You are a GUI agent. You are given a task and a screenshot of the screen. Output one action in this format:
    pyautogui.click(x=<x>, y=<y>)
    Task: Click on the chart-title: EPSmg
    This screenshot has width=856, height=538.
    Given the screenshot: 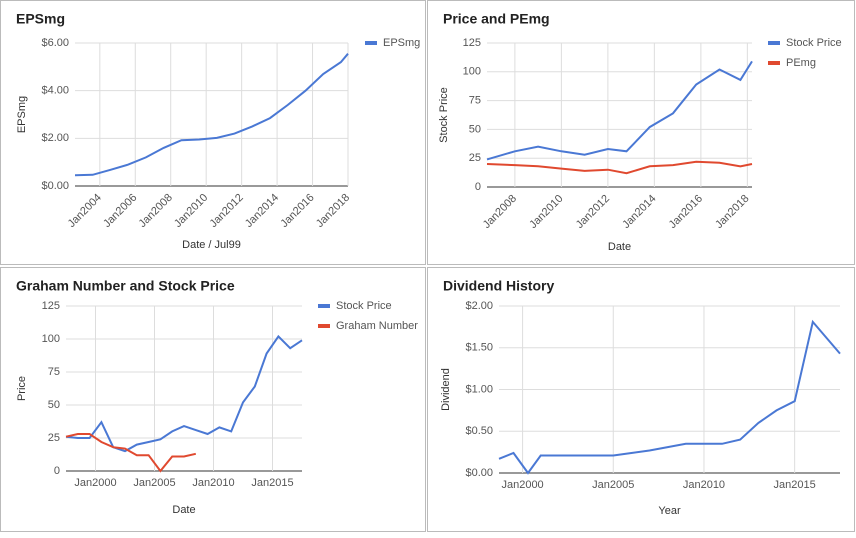 What is the action you would take?
    pyautogui.click(x=40, y=19)
    